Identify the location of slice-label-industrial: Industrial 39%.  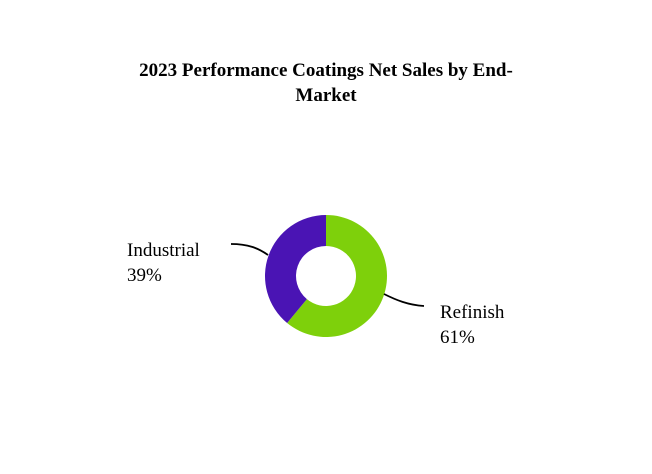
(163, 263).